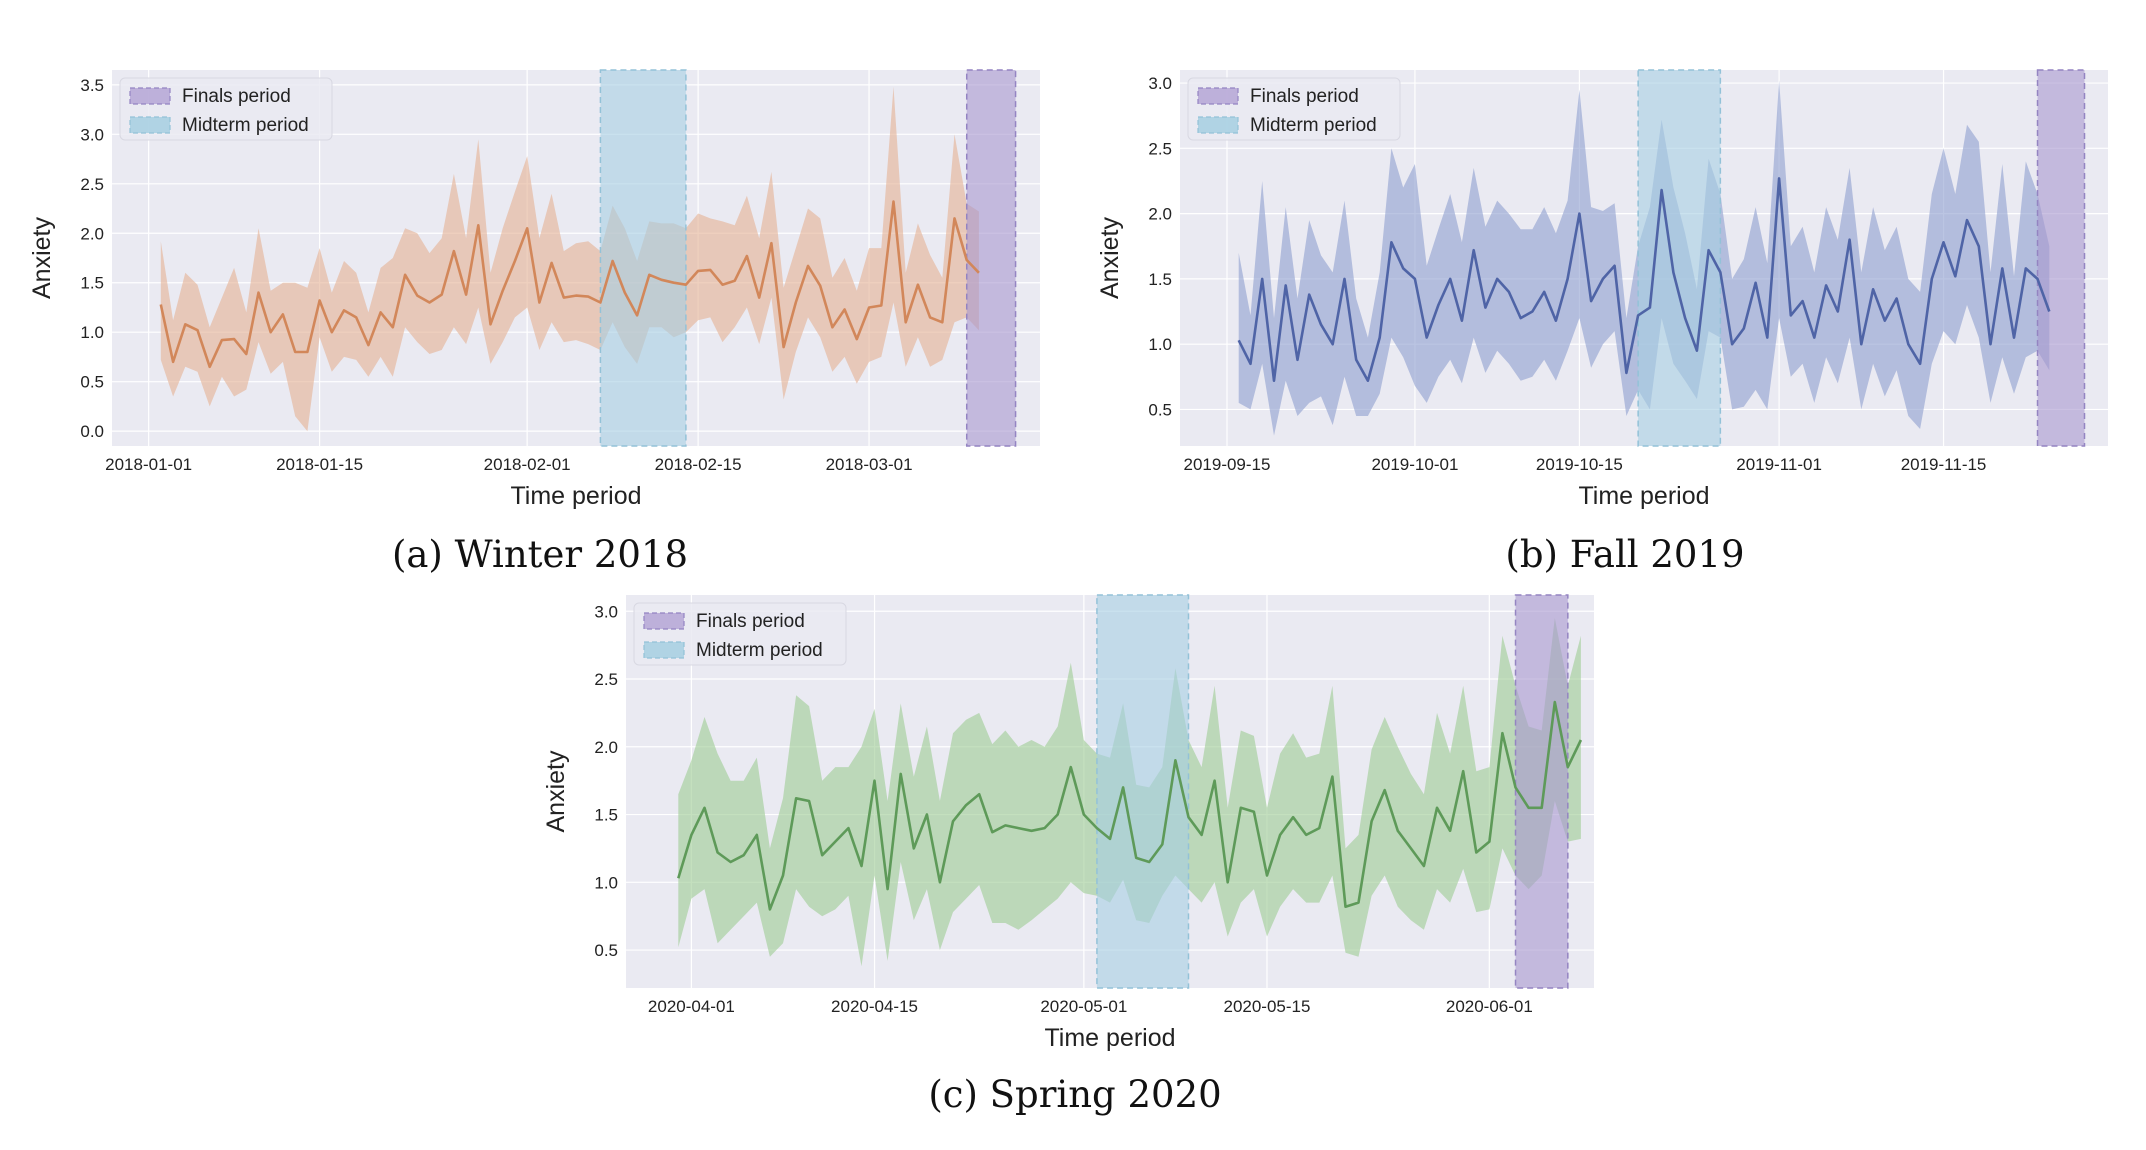  Describe the element at coordinates (874, 1006) in the screenshot. I see `x-tick-label: 2020-04-15` at that location.